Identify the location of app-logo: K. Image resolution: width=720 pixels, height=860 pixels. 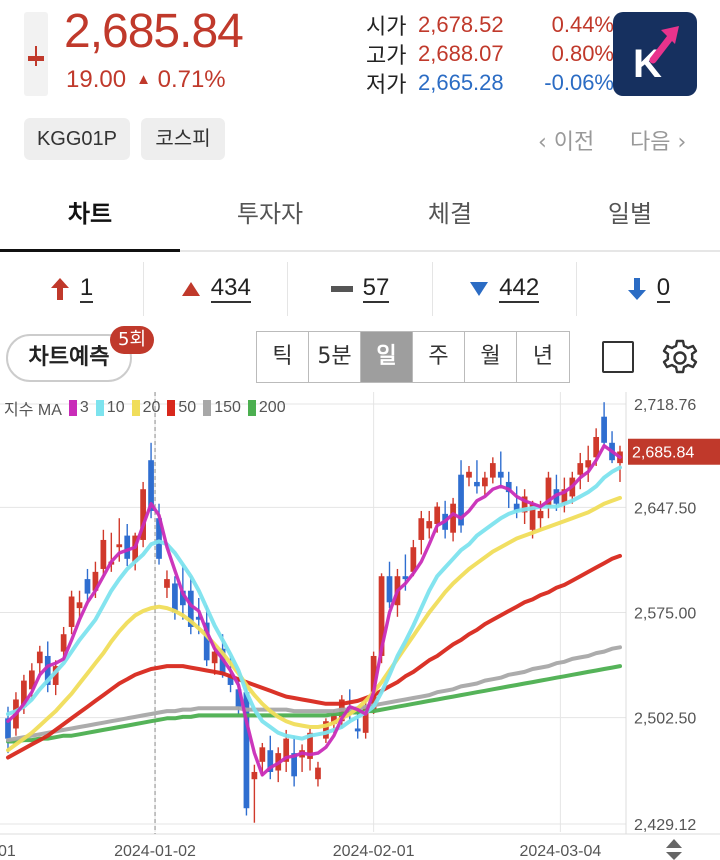
(655, 54).